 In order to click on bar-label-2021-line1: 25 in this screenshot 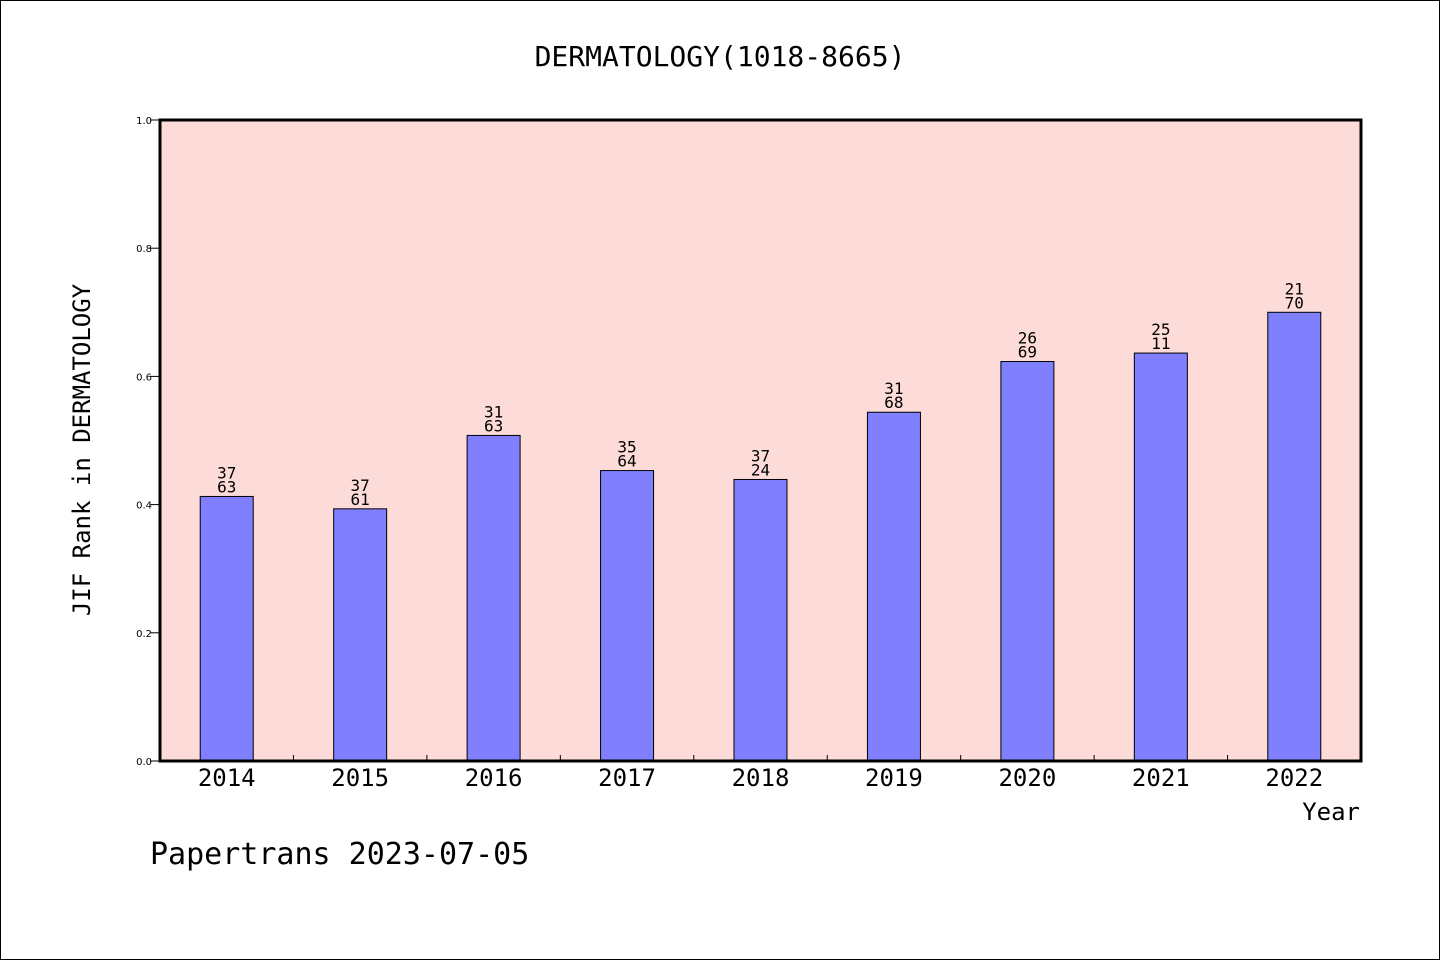, I will do `click(1160, 329)`.